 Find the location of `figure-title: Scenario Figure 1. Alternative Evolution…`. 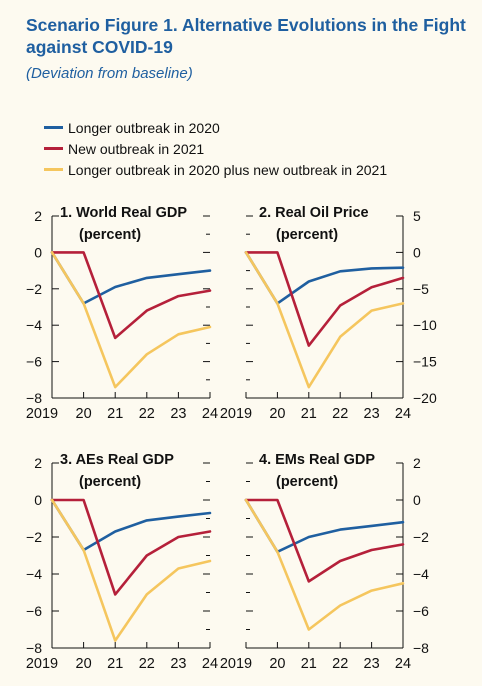

figure-title: Scenario Figure 1. Alternative Evolution… is located at coordinates (246, 36).